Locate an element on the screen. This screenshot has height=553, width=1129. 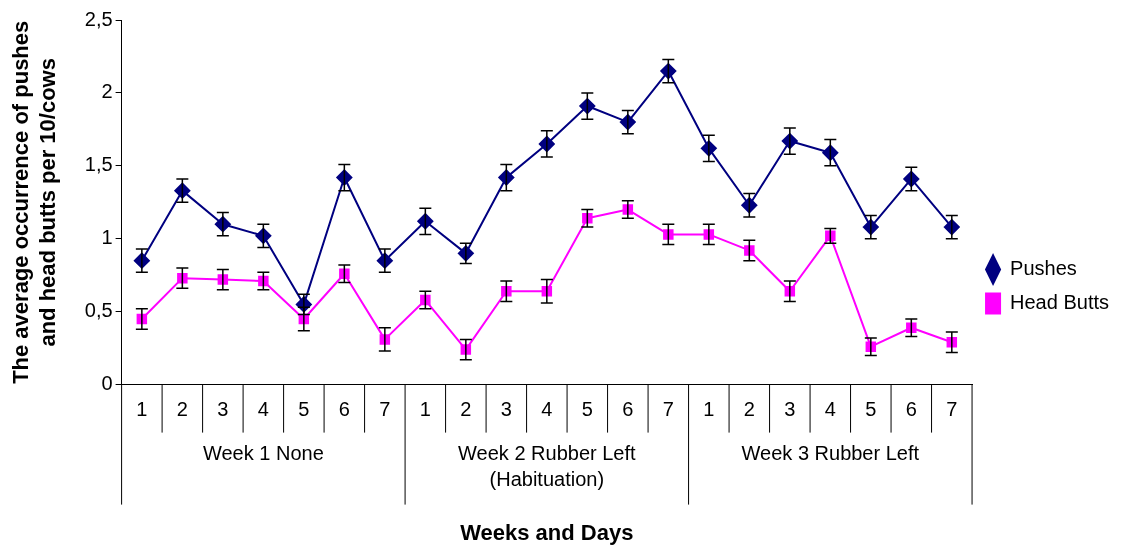
y-tick-label: 0,5 is located at coordinates (98, 310).